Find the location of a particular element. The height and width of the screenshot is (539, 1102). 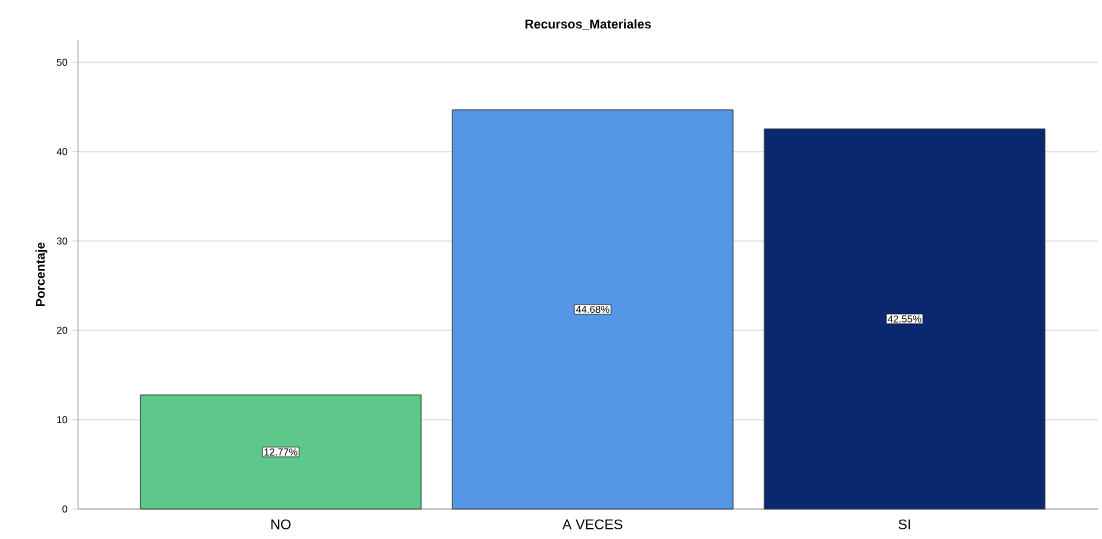

data-label: 42.55% is located at coordinates (904, 319).